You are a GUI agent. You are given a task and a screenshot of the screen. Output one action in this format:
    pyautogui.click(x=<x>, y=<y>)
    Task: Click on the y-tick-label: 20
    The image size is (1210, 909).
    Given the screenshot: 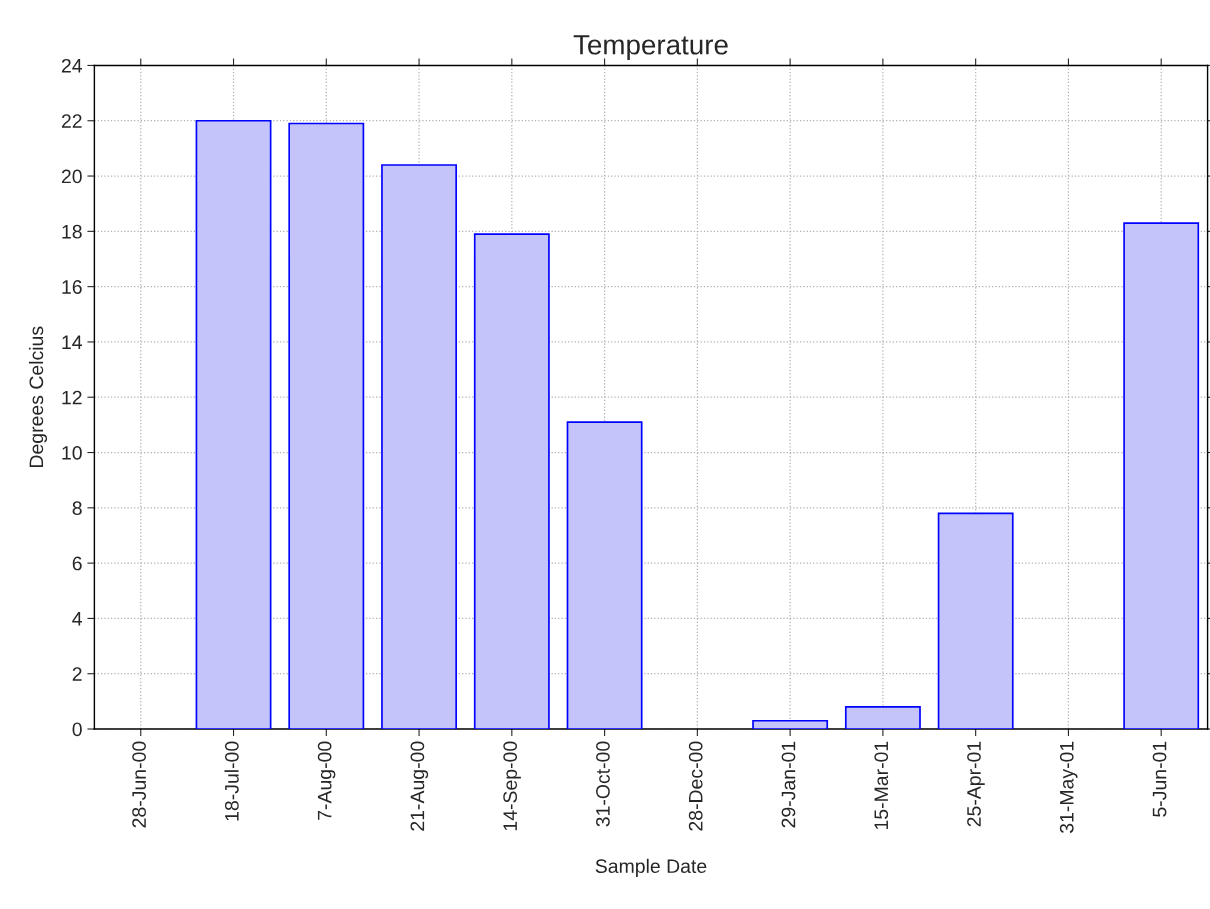 What is the action you would take?
    pyautogui.click(x=71, y=176)
    